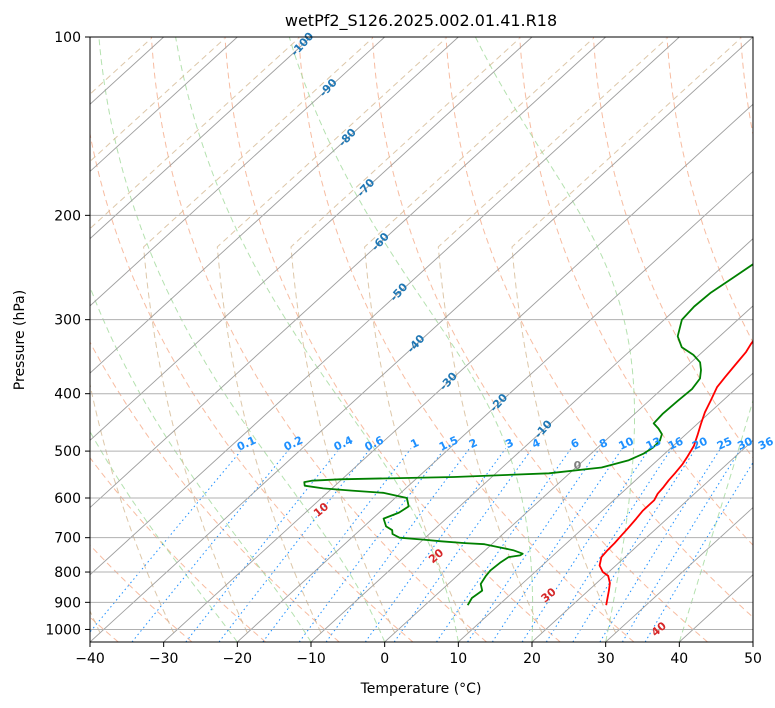 The image size is (775, 708). I want to click on mixing-ratio-label: 25, so click(724, 444).